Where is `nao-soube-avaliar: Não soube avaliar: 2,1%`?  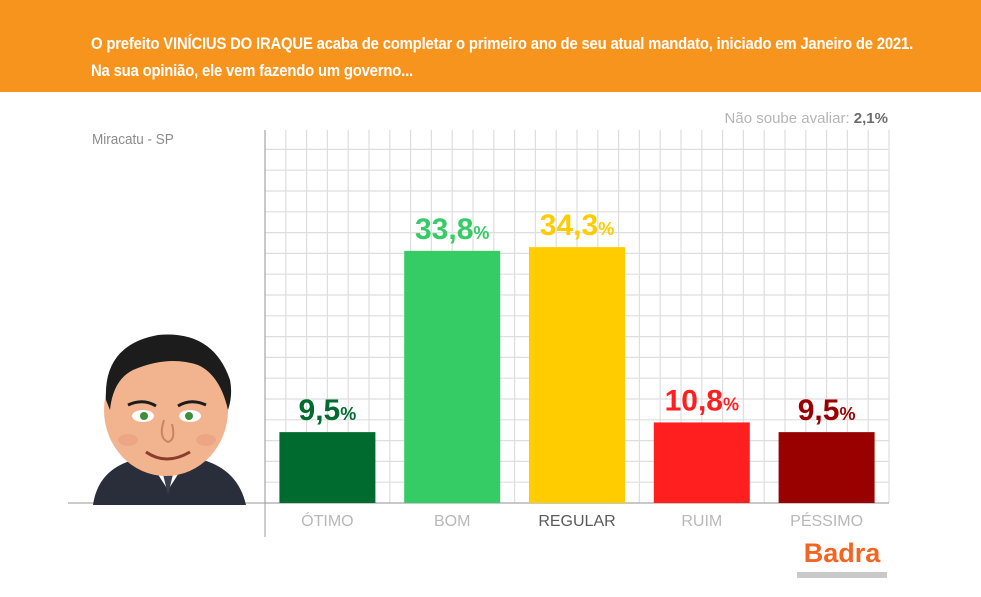 nao-soube-avaliar: Não soube avaliar: 2,1% is located at coordinates (806, 118).